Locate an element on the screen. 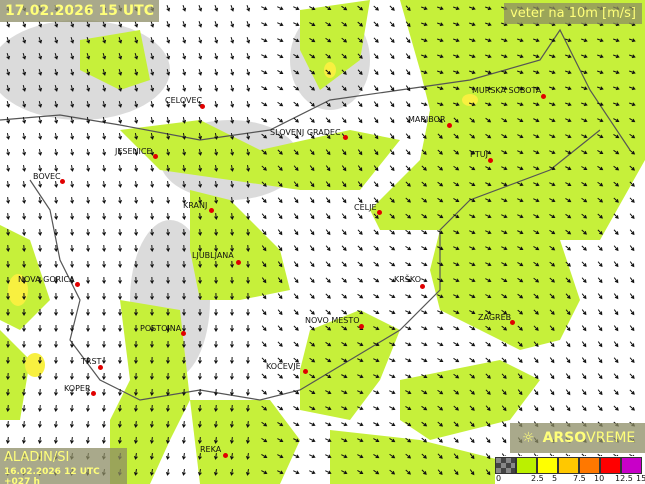 This screenshot has width=645, height=484. model-run: 16.02.2026 12 UTC +027 h is located at coordinates (52, 475).